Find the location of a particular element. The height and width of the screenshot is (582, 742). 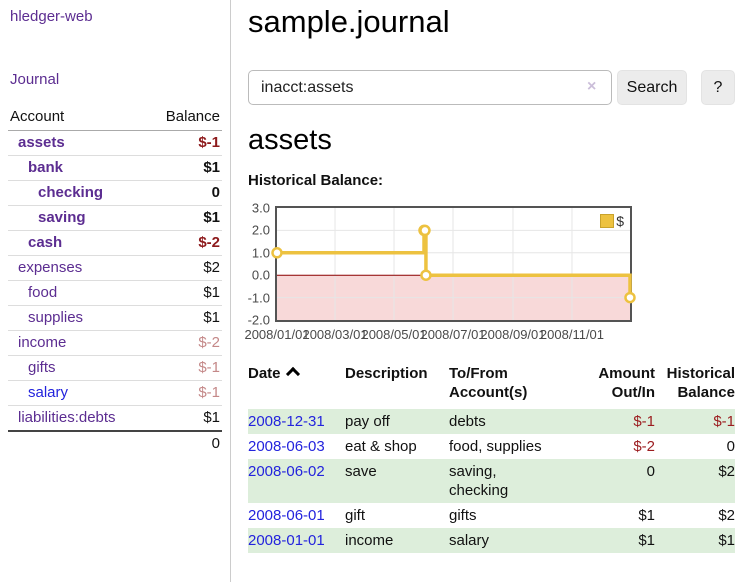

account-balance: $-2 is located at coordinates (184, 343).